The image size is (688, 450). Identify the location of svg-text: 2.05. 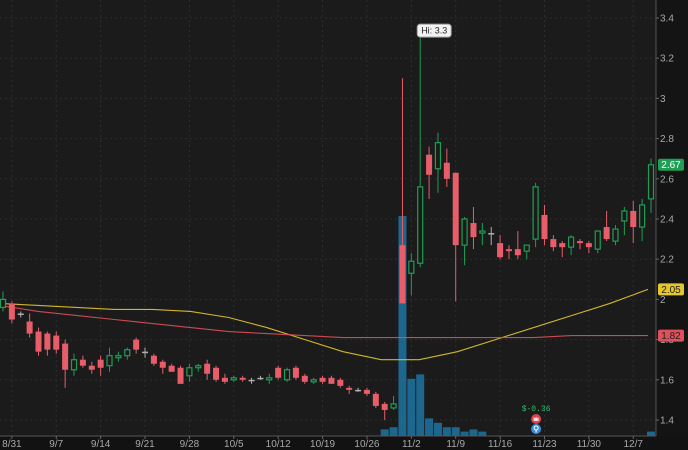
(671, 290).